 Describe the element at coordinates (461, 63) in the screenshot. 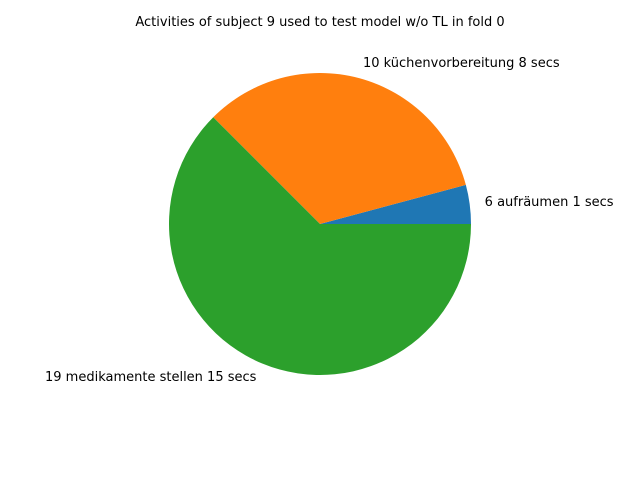

I see `pie-slice-label-1: 10 küchenvorbereitung 8 secs` at that location.